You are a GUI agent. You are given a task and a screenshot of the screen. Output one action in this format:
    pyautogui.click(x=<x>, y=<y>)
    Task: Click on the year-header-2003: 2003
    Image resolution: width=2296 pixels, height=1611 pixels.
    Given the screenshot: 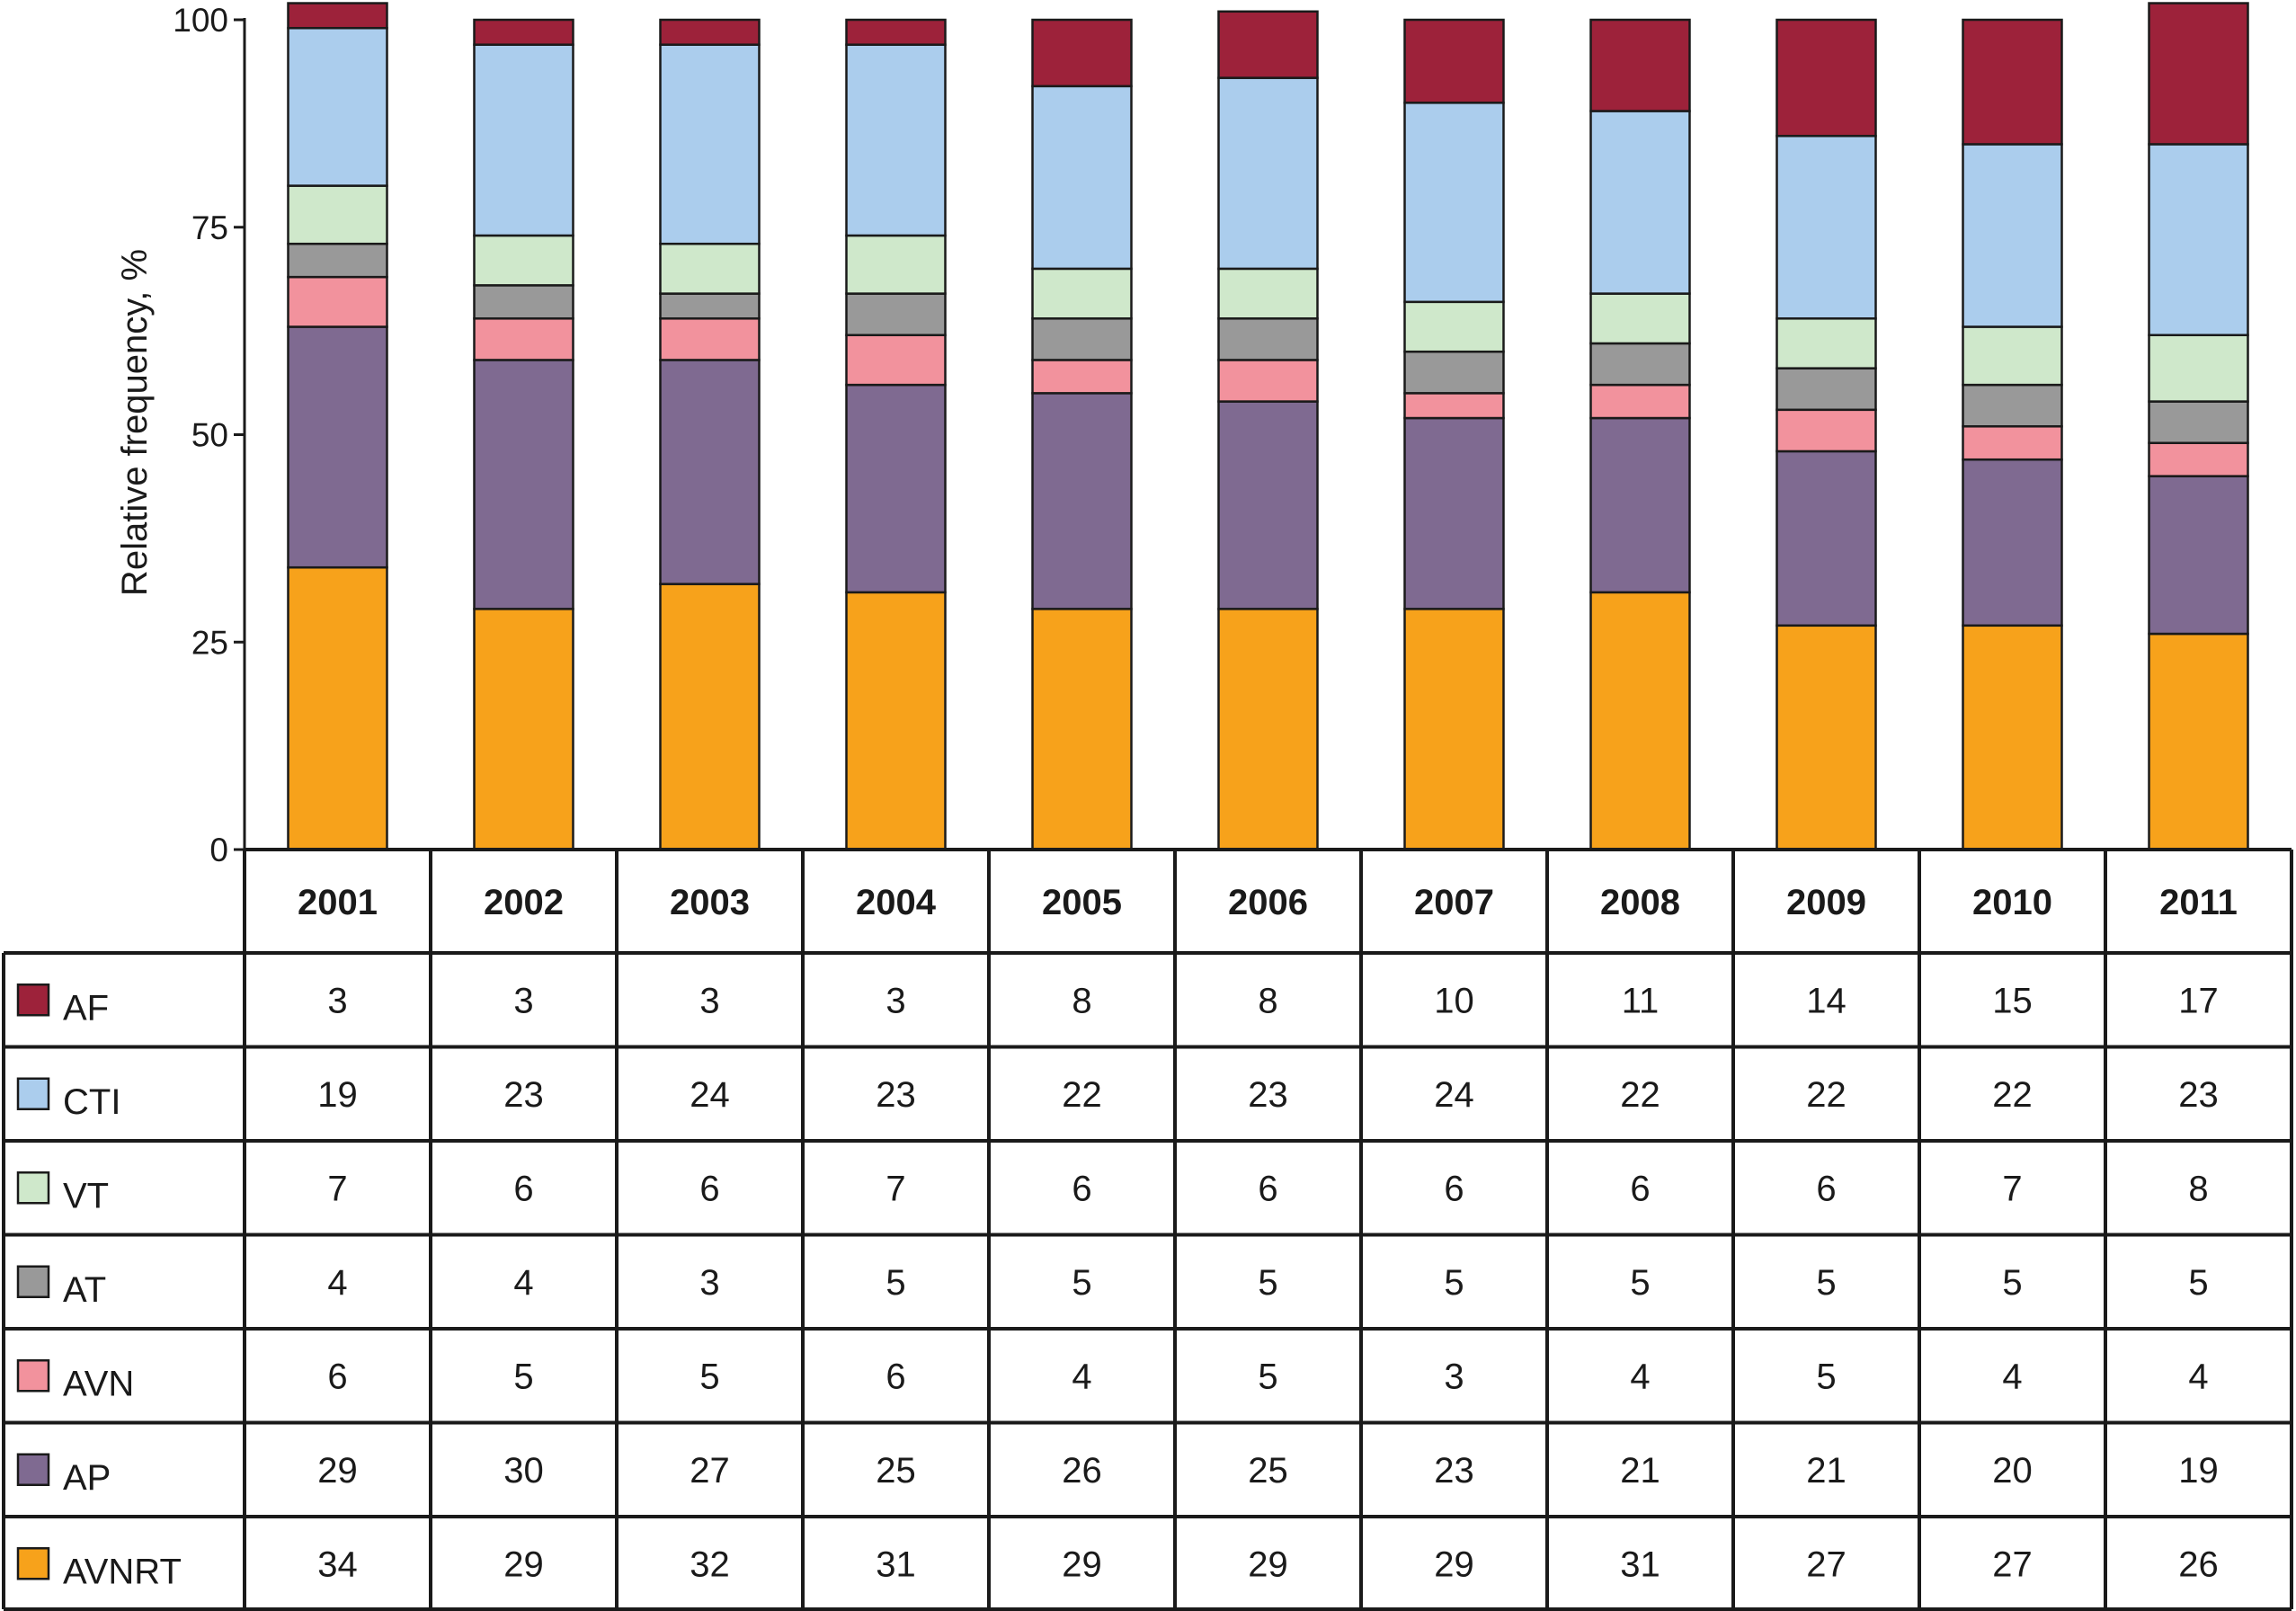 What is the action you would take?
    pyautogui.click(x=710, y=902)
    